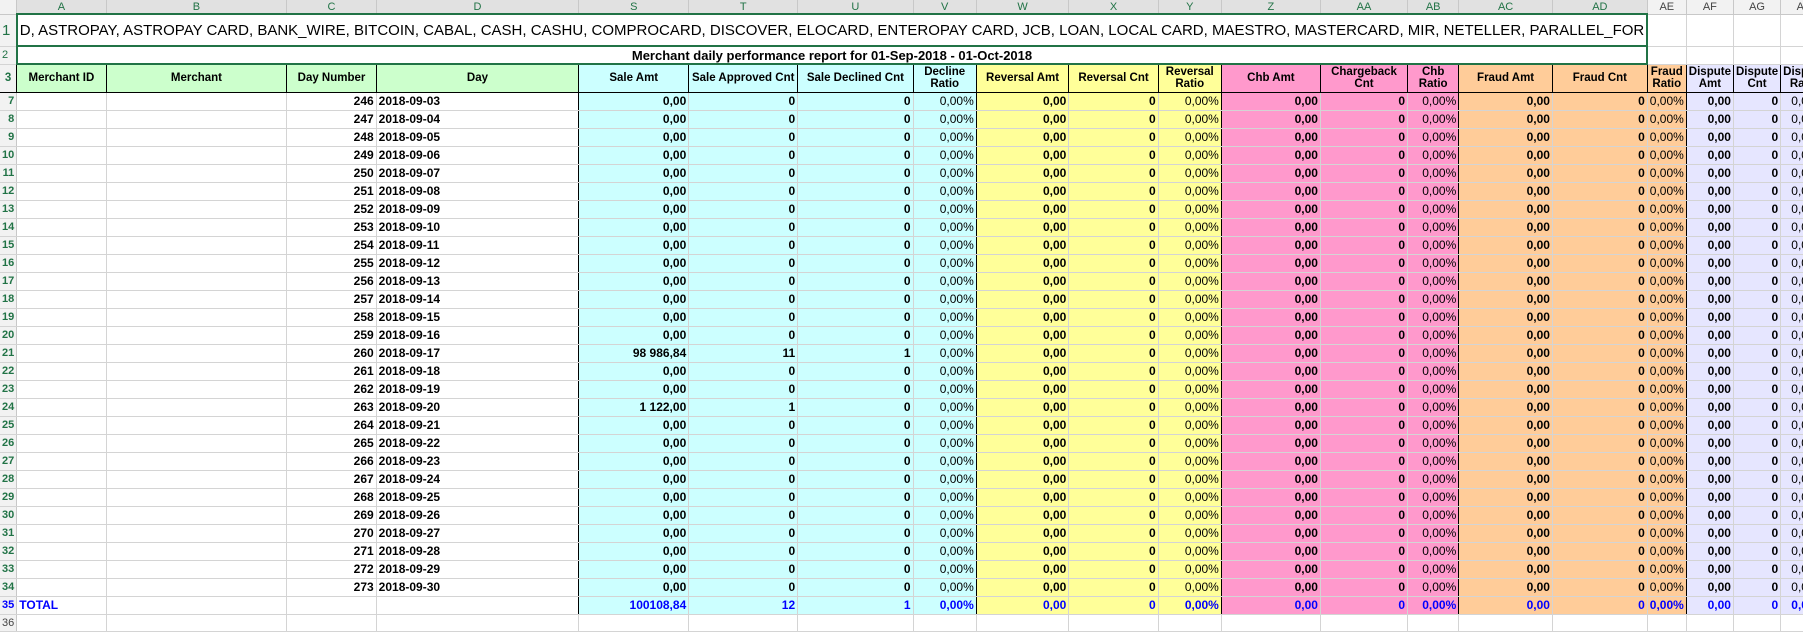 The image size is (1803, 632). What do you see at coordinates (478, 299) in the screenshot?
I see `day-cell: 2018-09-14` at bounding box center [478, 299].